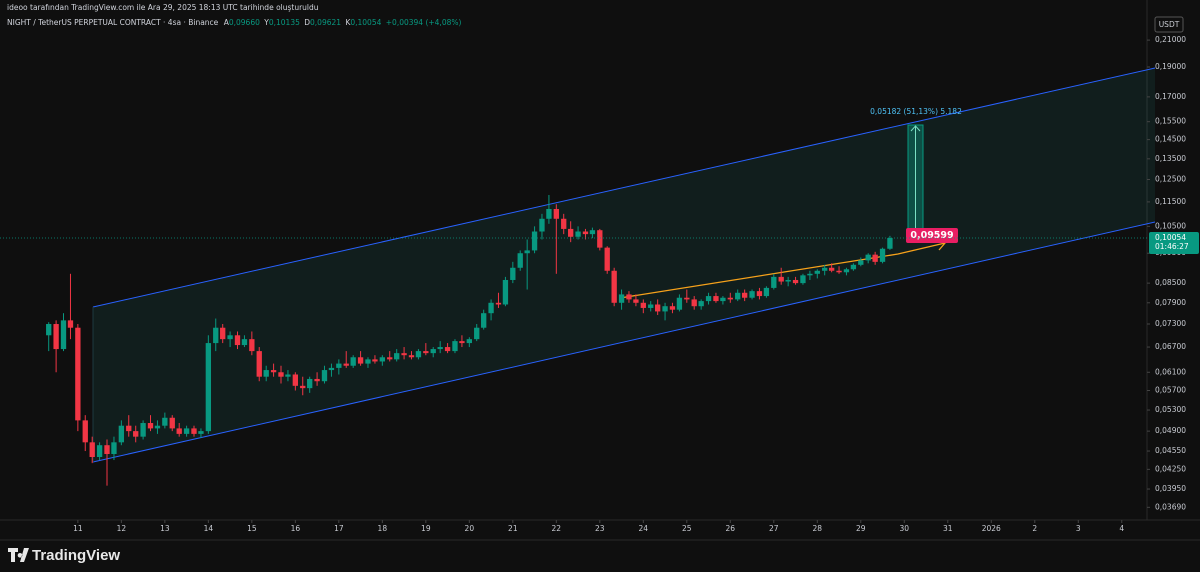  What do you see at coordinates (1170, 39) in the screenshot?
I see `y-tick-label: 0,21000` at bounding box center [1170, 39].